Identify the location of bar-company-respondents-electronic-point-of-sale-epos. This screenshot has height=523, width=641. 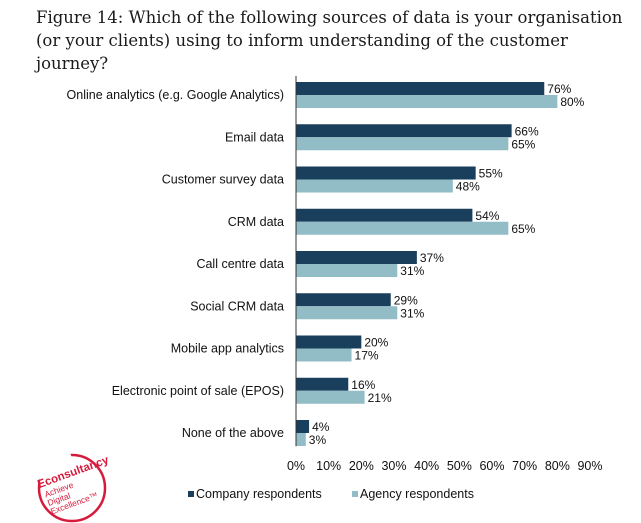
(322, 384).